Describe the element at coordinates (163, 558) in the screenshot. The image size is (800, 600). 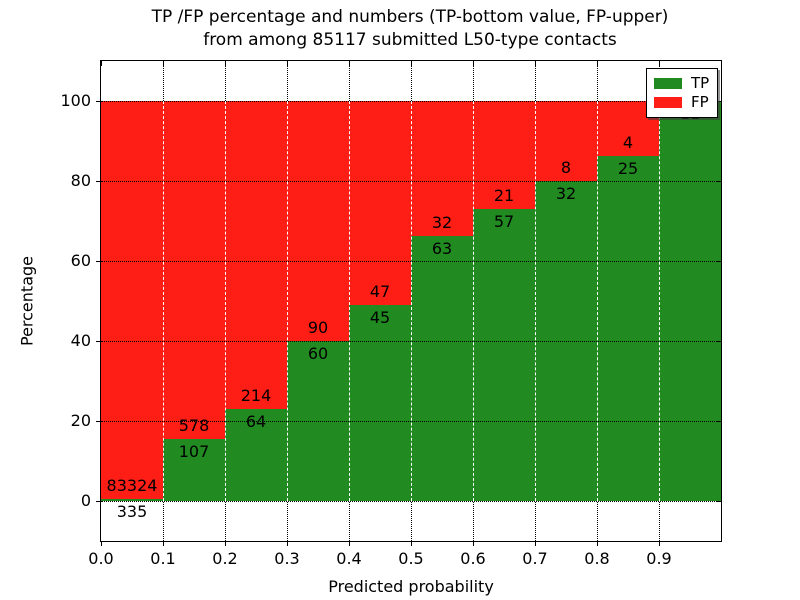
I see `x-tick-label: 0.1` at that location.